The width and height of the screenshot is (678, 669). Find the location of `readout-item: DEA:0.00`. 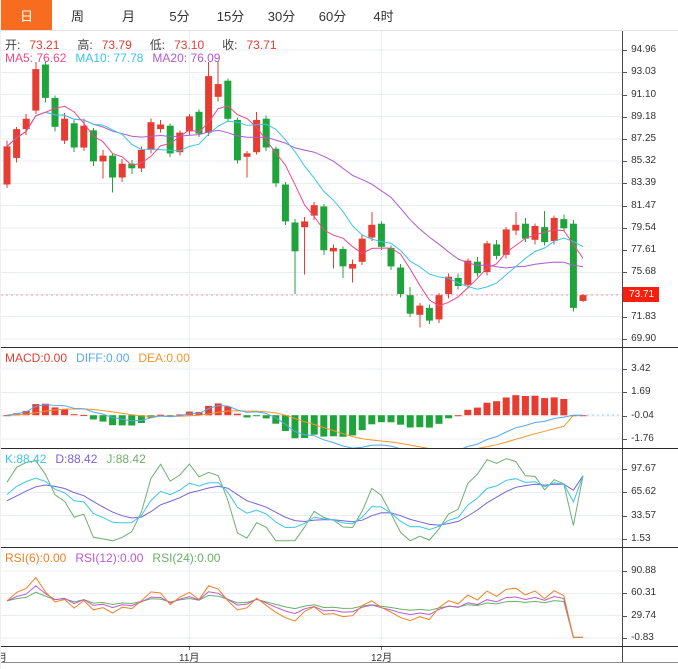

readout-item: DEA:0.00 is located at coordinates (164, 358).